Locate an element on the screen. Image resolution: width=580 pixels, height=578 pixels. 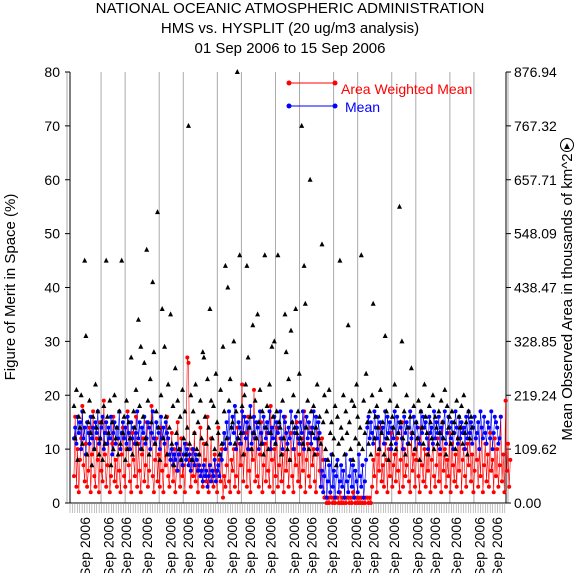
y-tick-label-left: 70 is located at coordinates (52, 126).